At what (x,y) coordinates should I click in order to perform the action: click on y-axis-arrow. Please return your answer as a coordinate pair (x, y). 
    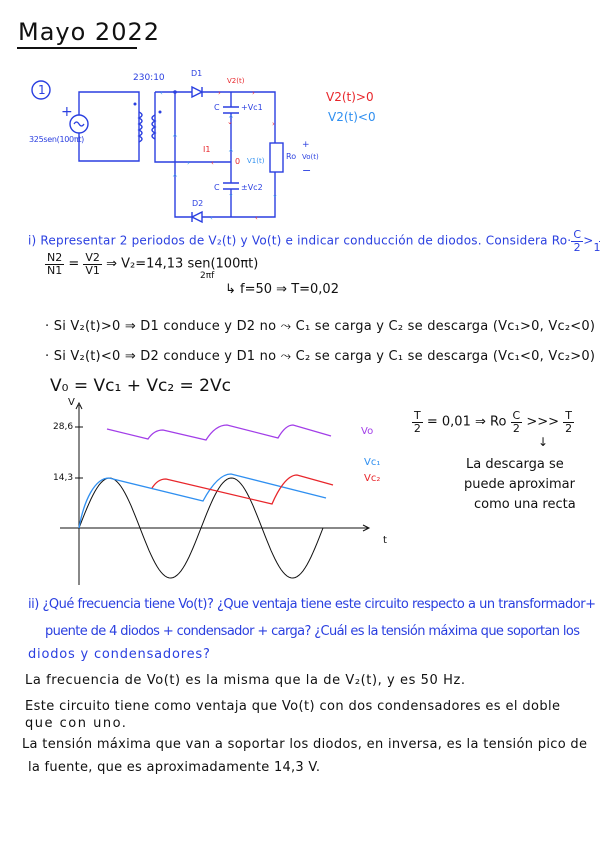
    Looking at the image, I should click on (79, 405).